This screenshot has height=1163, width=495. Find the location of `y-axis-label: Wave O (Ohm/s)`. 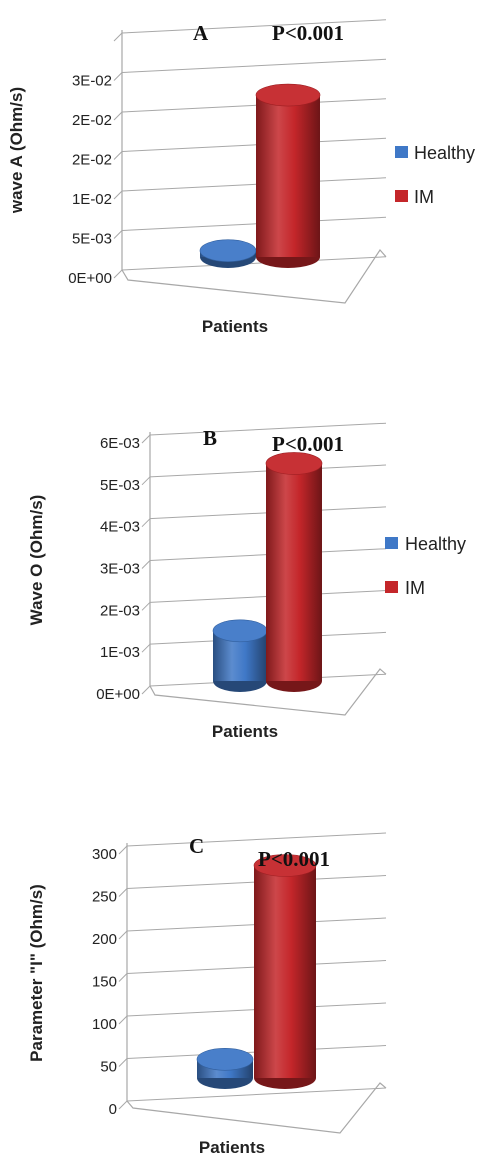

y-axis-label: Wave O (Ohm/s) is located at coordinates (36, 560).